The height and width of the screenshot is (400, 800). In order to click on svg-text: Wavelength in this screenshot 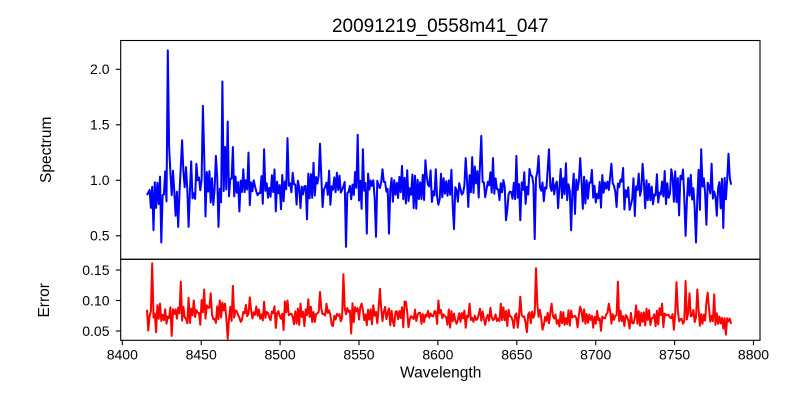, I will do `click(440, 373)`.